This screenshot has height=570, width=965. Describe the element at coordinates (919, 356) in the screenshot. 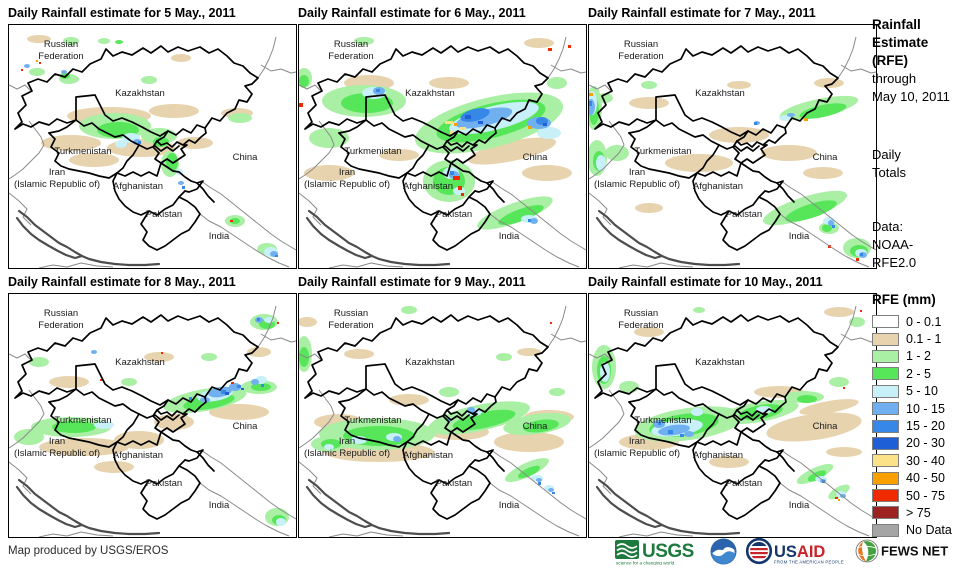

I see `legend-label: 1 - 2` at that location.